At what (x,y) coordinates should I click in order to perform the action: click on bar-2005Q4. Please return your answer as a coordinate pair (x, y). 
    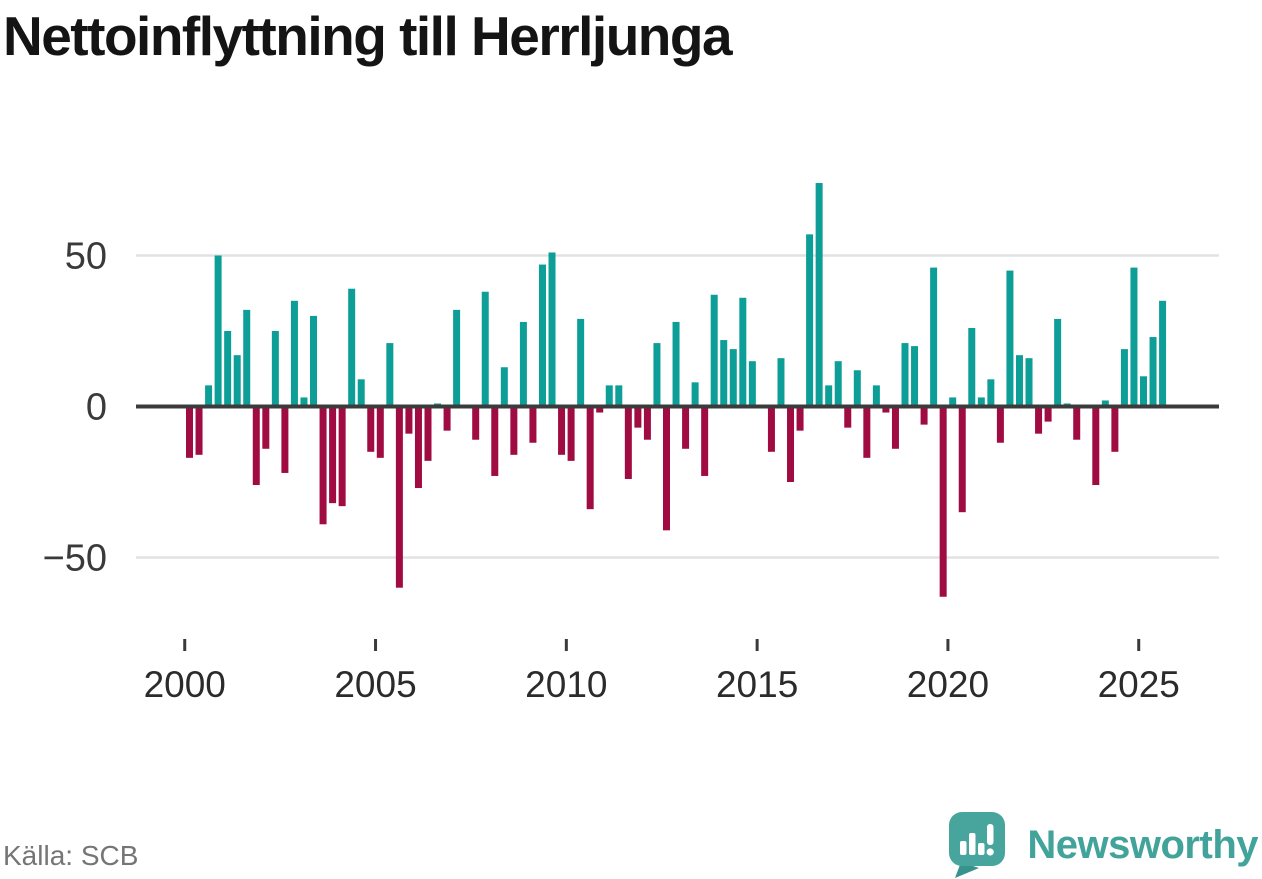
    Looking at the image, I should click on (409, 420).